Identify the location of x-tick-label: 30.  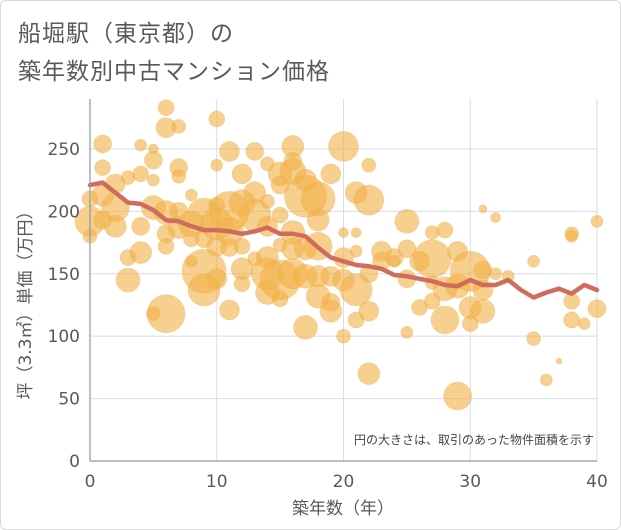
(470, 482).